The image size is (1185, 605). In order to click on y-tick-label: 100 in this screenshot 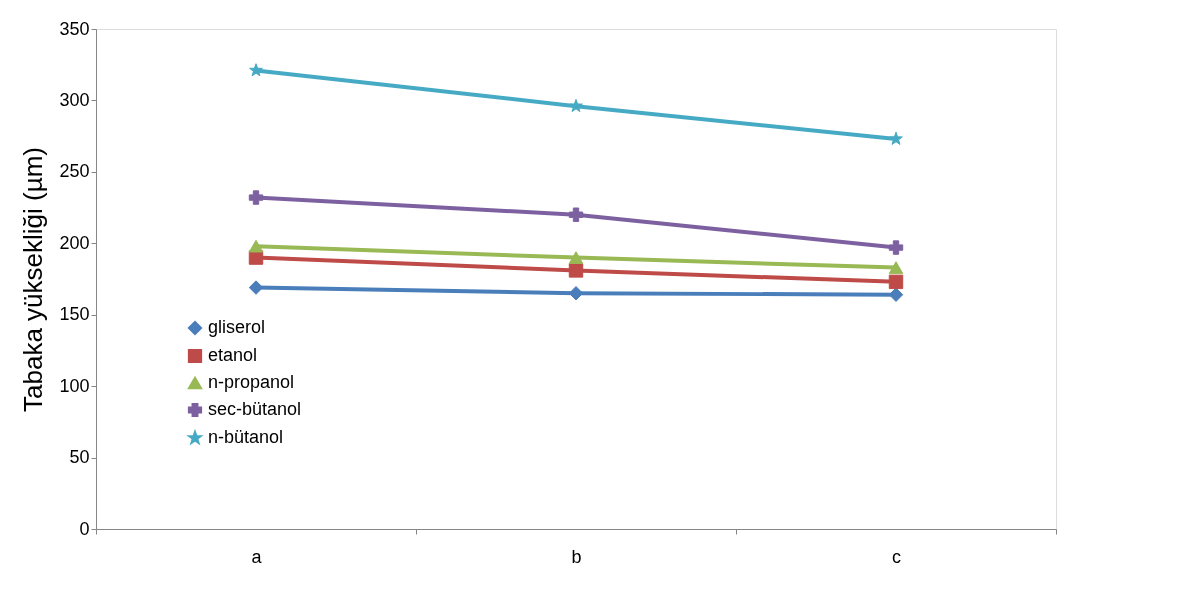, I will do `click(74, 385)`.